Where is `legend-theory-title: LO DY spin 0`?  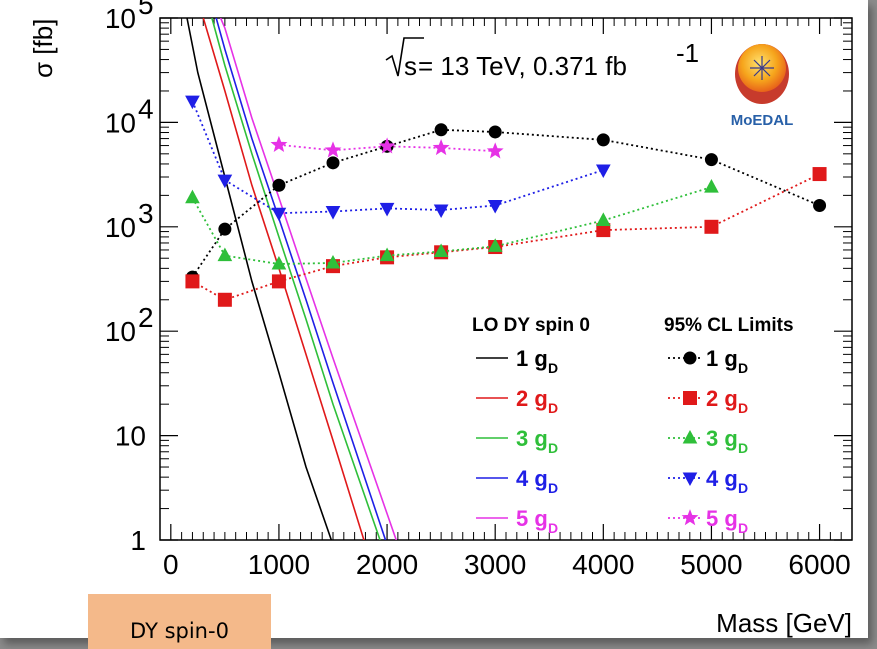 legend-theory-title: LO DY spin 0 is located at coordinates (531, 325).